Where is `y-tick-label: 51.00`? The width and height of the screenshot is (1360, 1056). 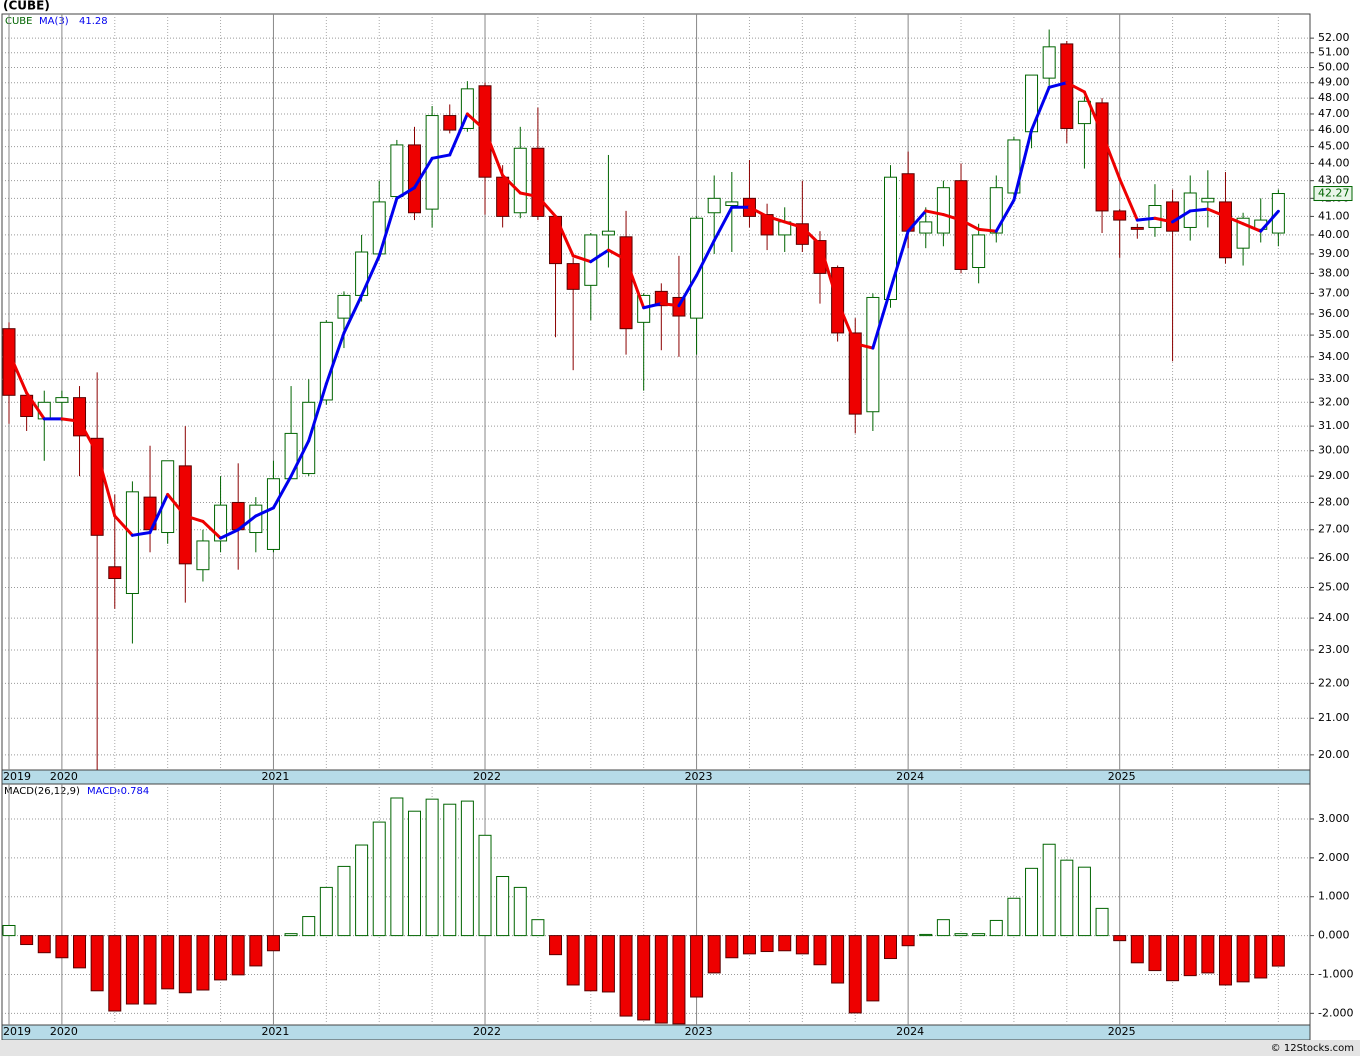
y-tick-label: 51.00 is located at coordinates (1334, 52).